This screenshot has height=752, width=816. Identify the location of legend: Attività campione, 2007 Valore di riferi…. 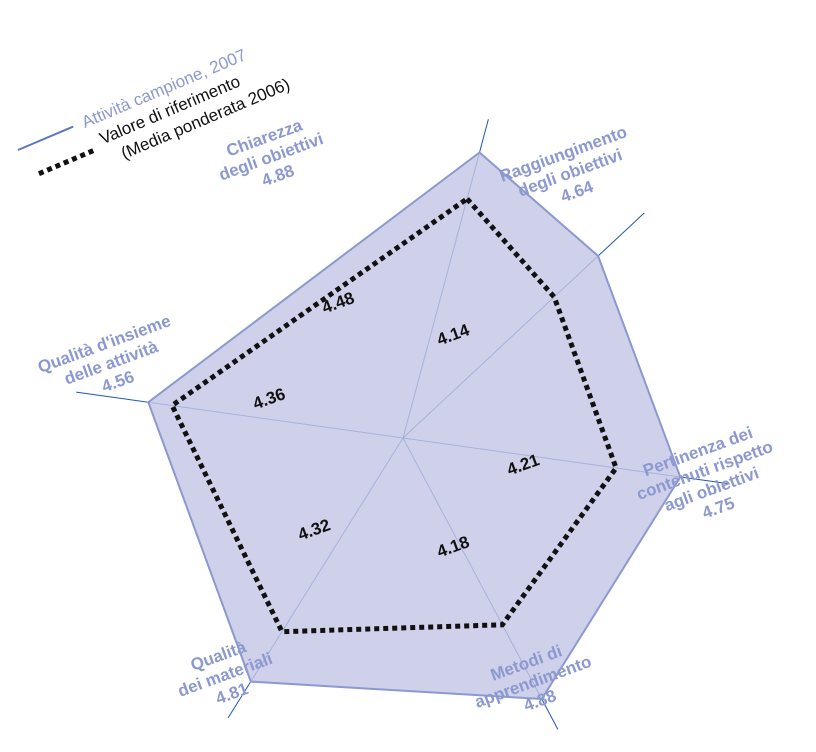
(155, 111).